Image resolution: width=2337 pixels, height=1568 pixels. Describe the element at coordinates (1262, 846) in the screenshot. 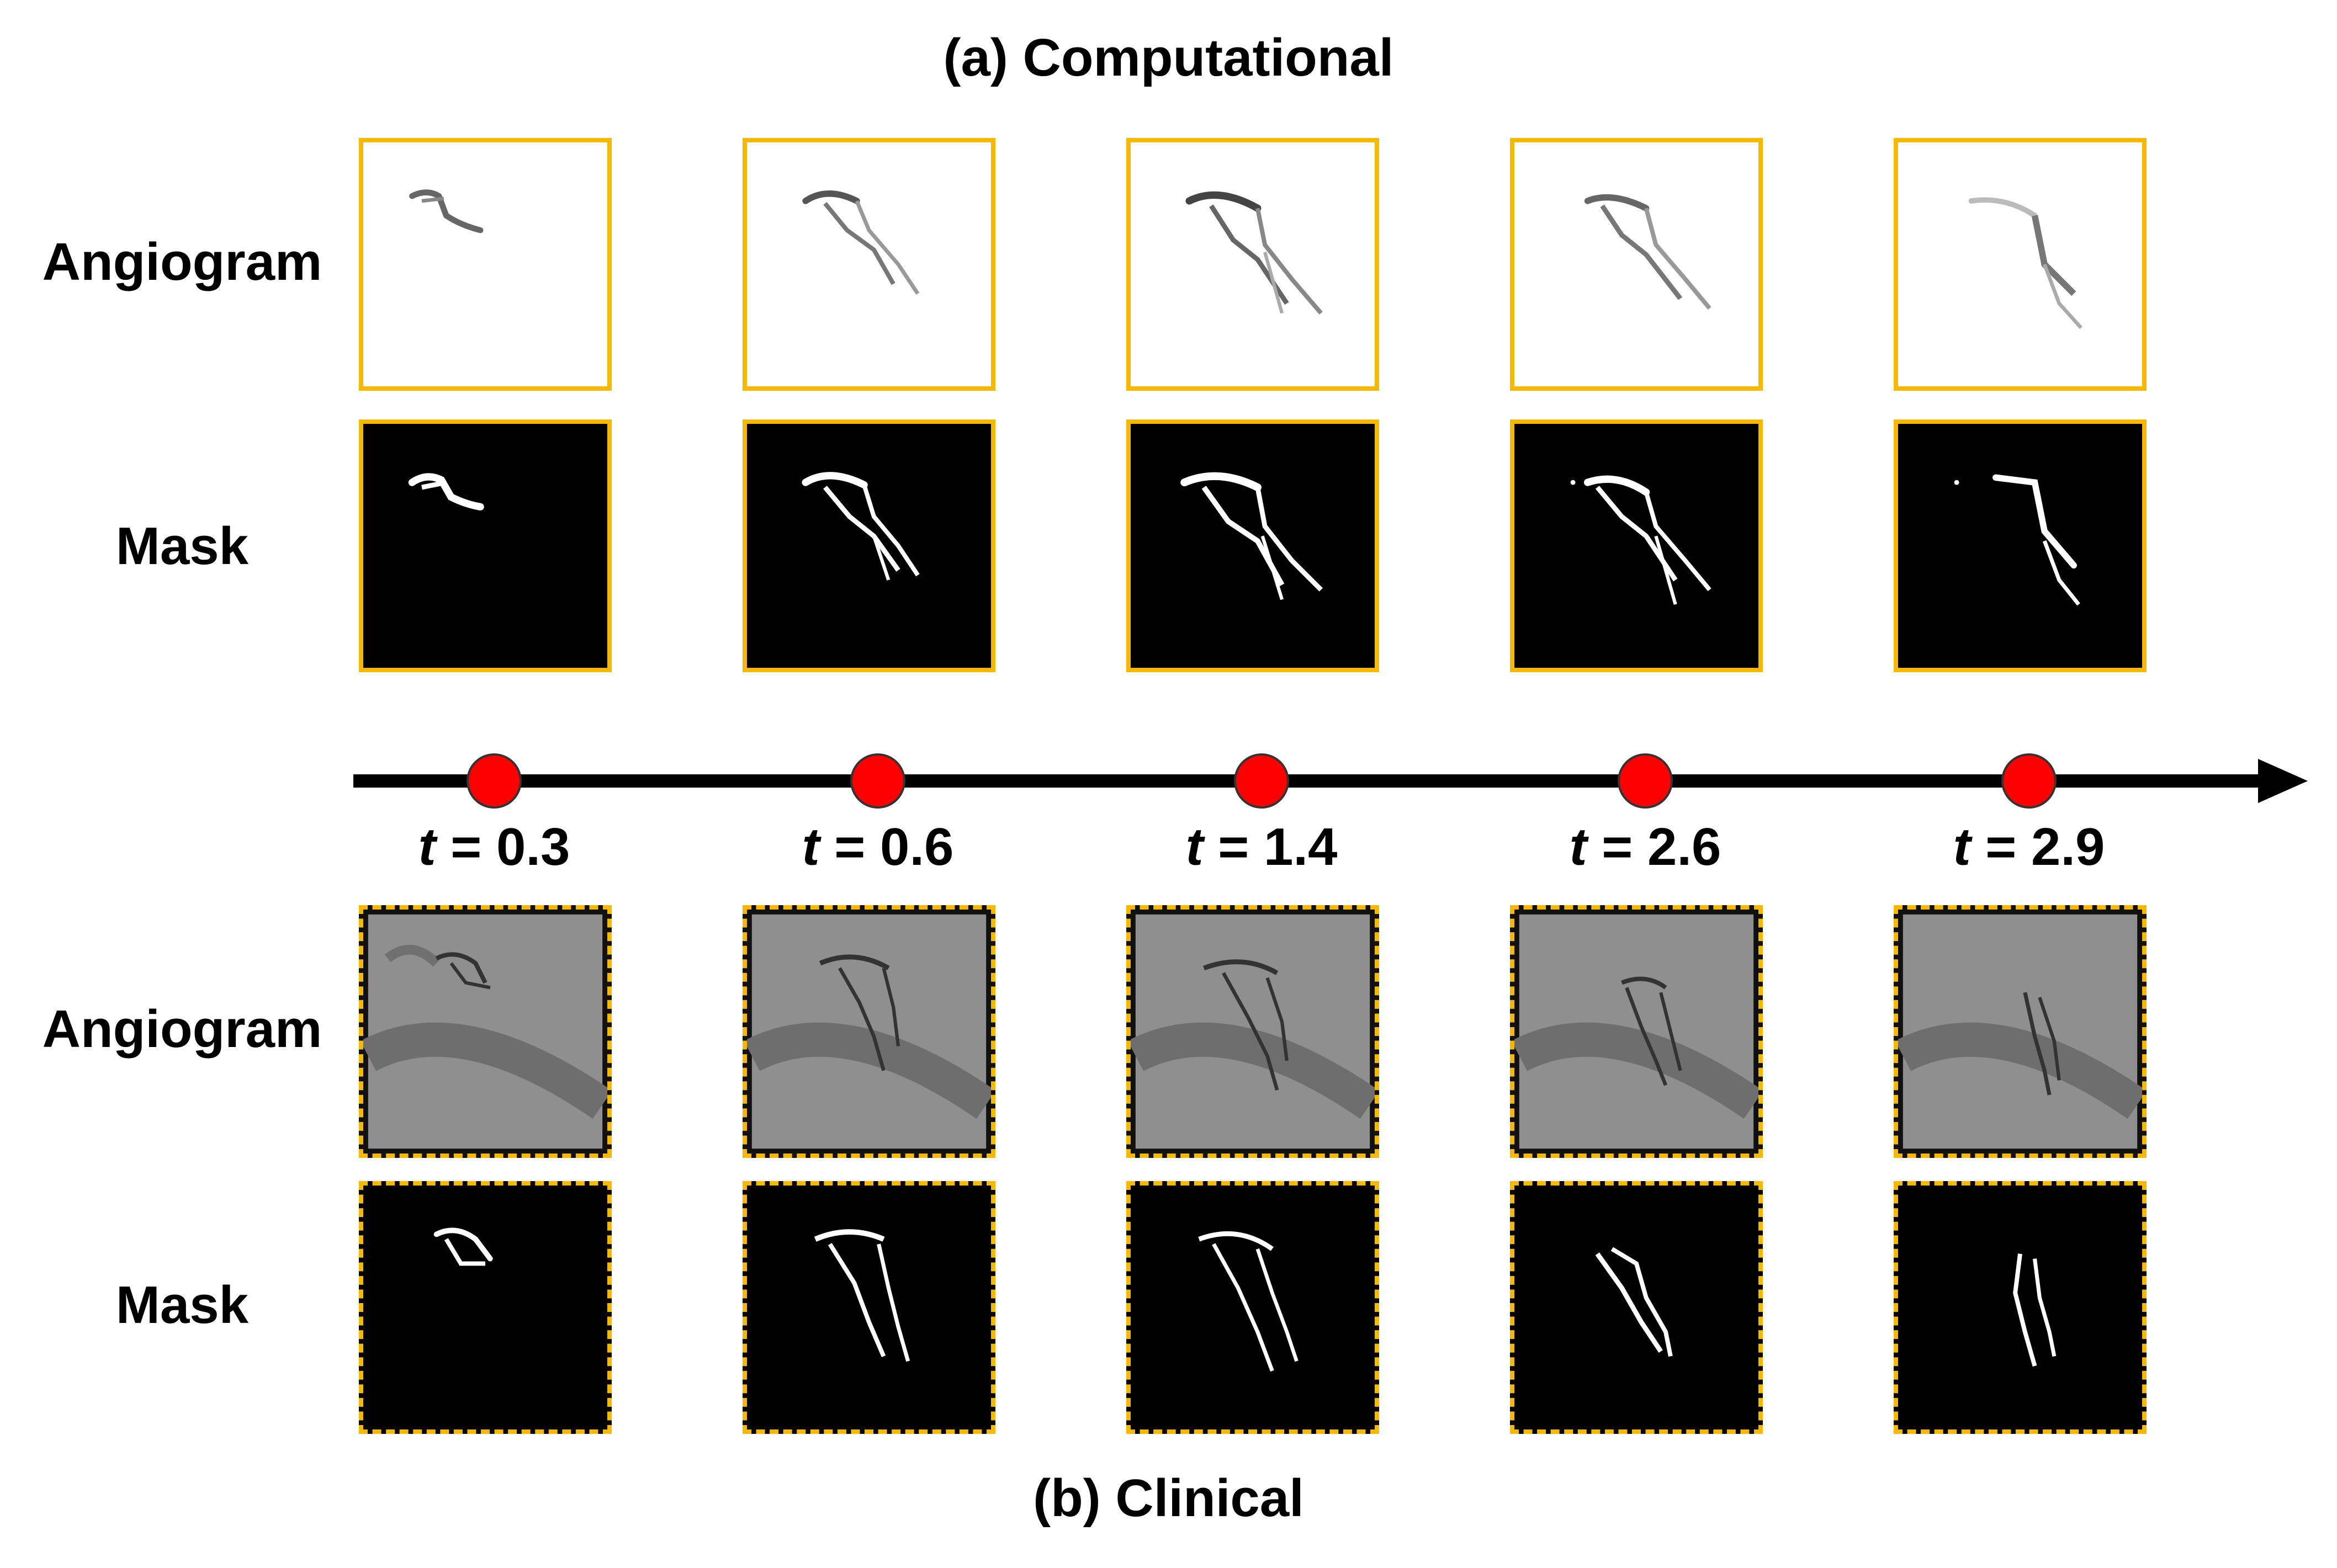

I see `timeline-label: t = 1.4` at that location.